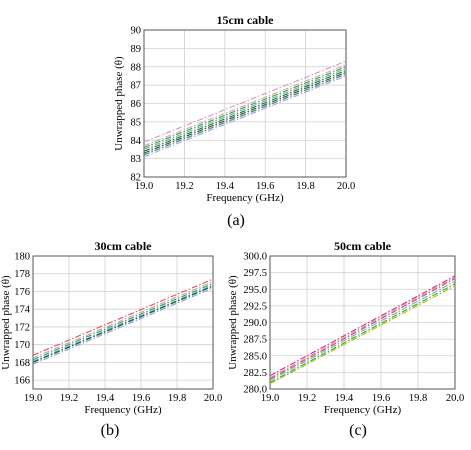 The height and width of the screenshot is (450, 471). I want to click on chart3-x-tick-label: 19.2, so click(307, 398).